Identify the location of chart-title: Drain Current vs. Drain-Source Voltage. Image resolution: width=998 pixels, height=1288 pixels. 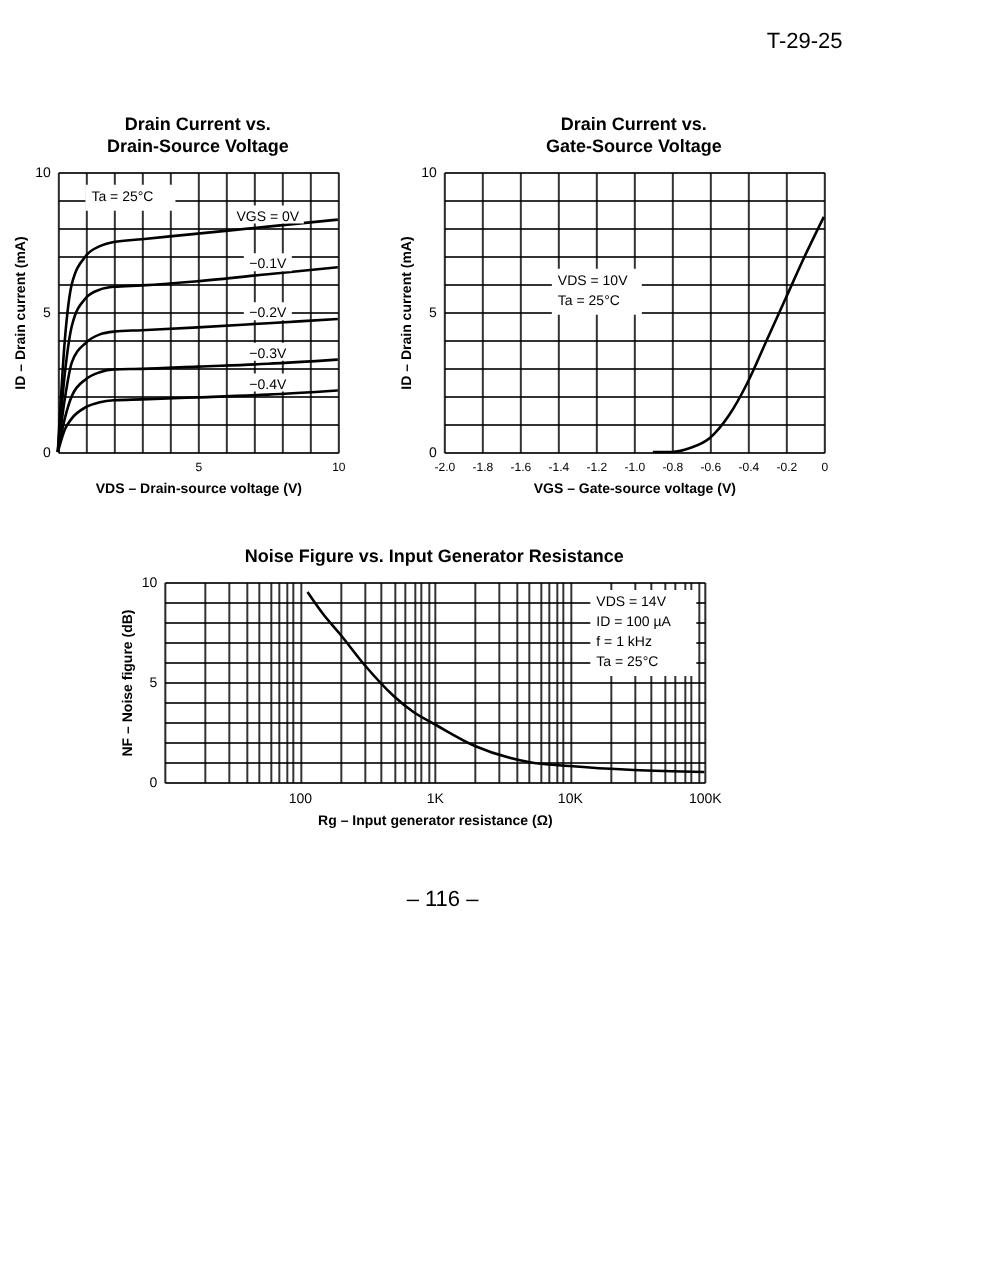
(197, 135).